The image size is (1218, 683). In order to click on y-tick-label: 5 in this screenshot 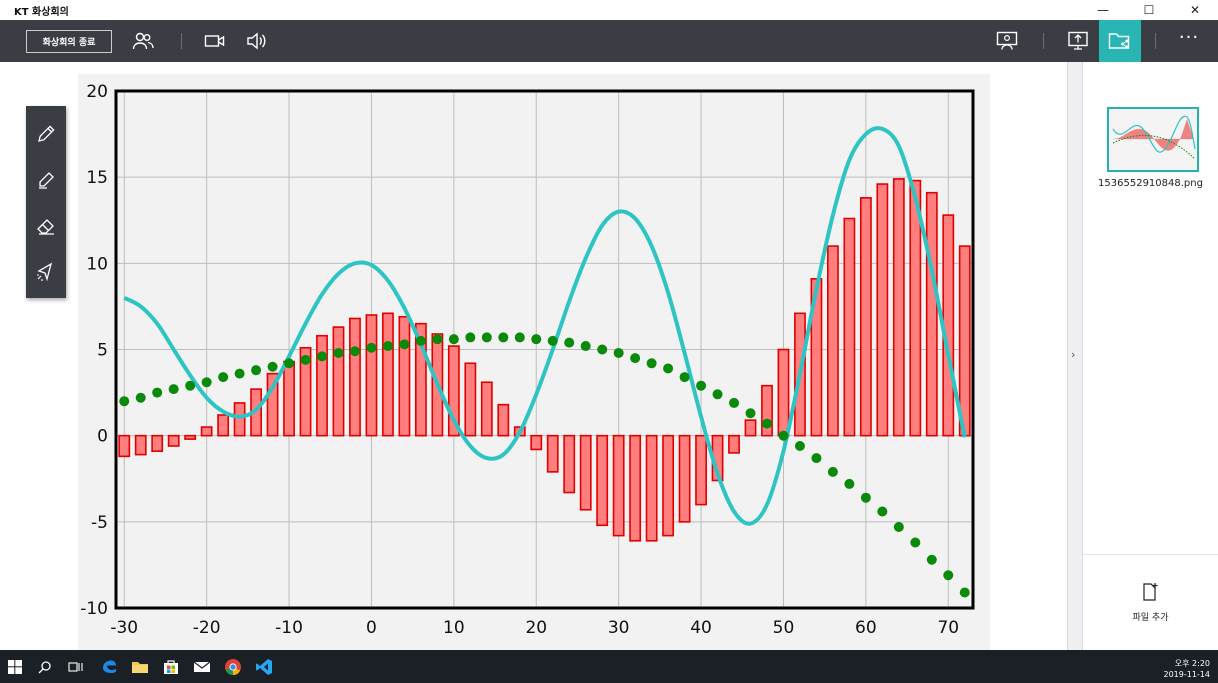, I will do `click(102, 351)`.